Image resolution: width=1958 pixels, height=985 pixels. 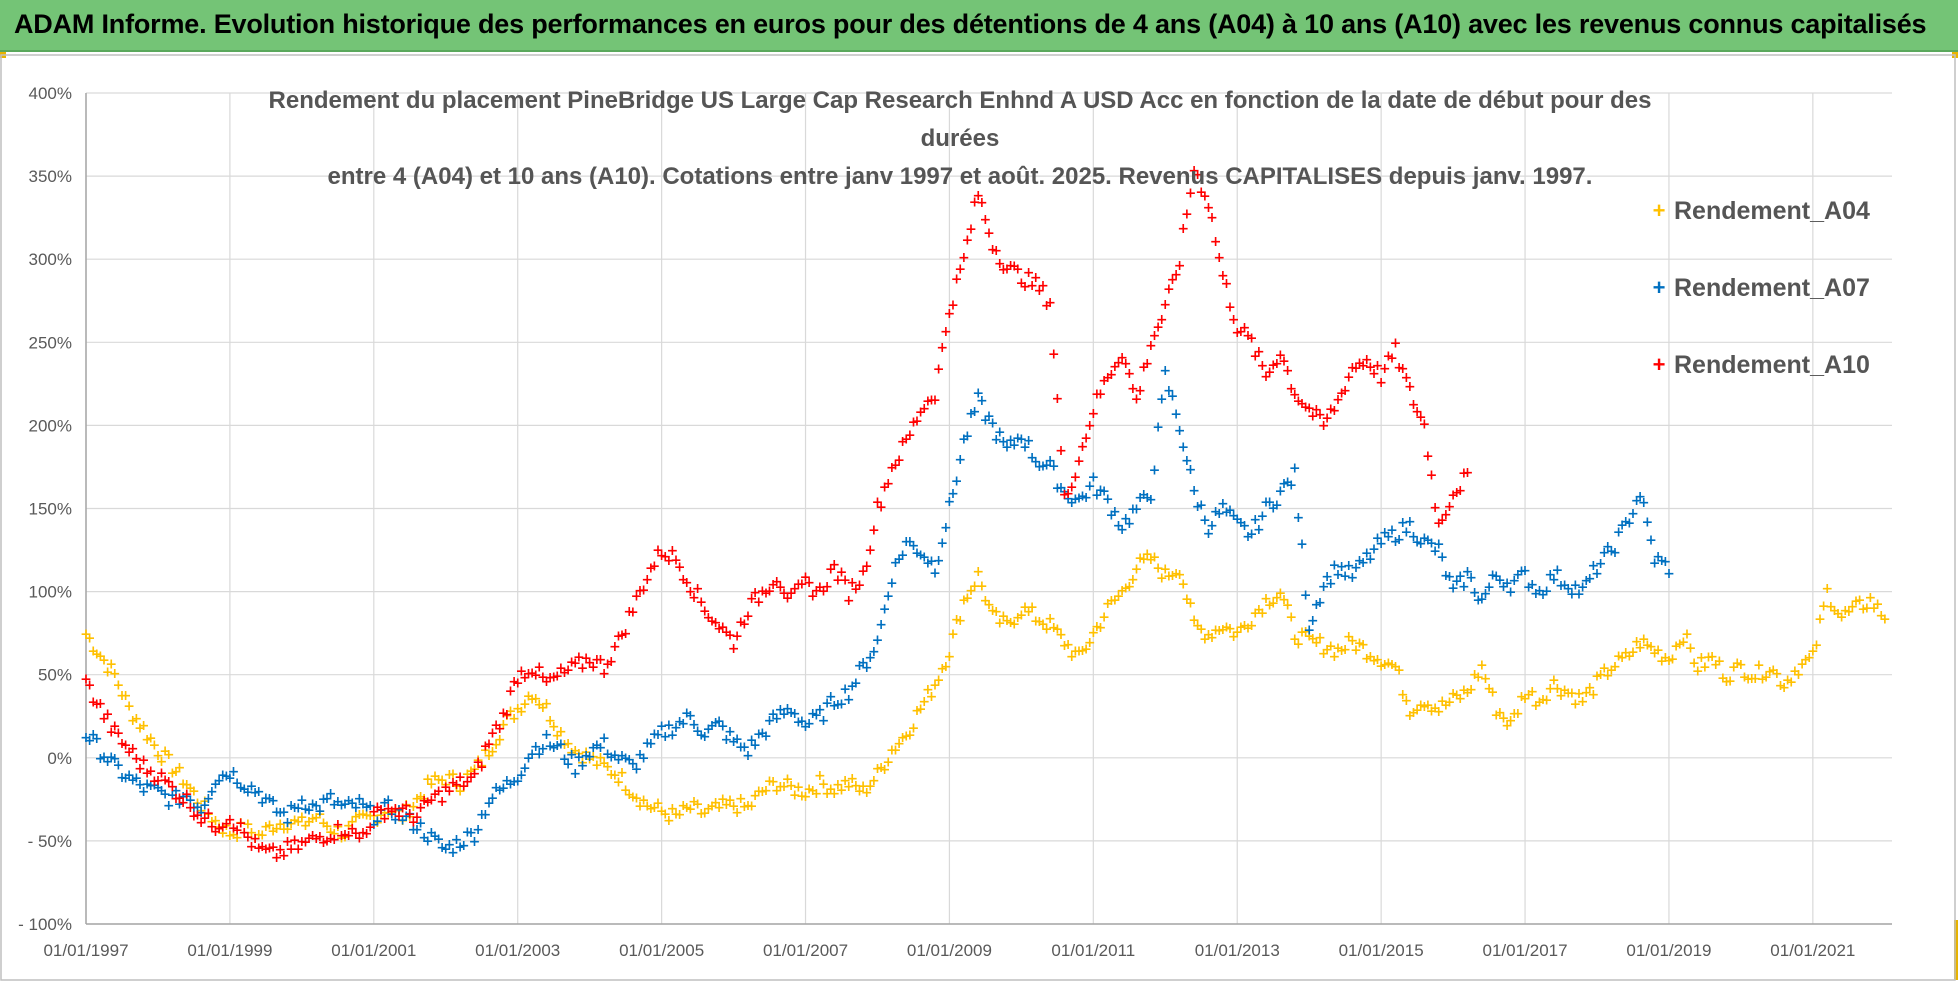 What do you see at coordinates (805, 950) in the screenshot?
I see `x-tick-label: 01/01/2007` at bounding box center [805, 950].